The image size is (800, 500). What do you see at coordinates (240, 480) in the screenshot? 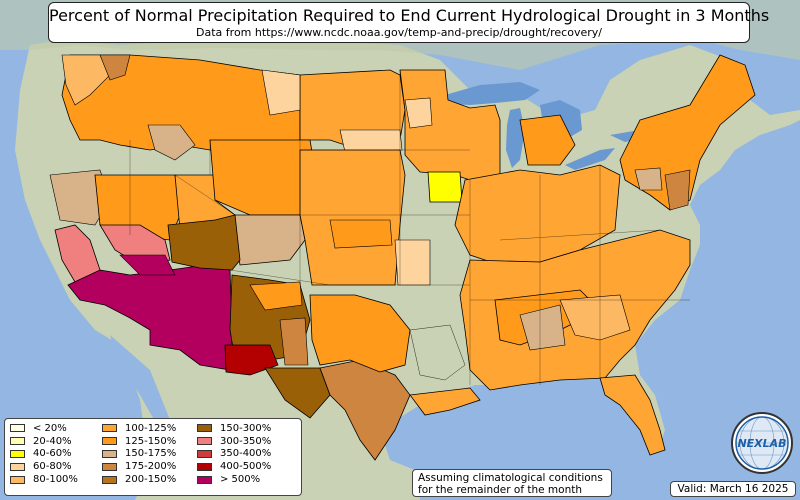
I see `legend-label: > 500%` at bounding box center [240, 480].